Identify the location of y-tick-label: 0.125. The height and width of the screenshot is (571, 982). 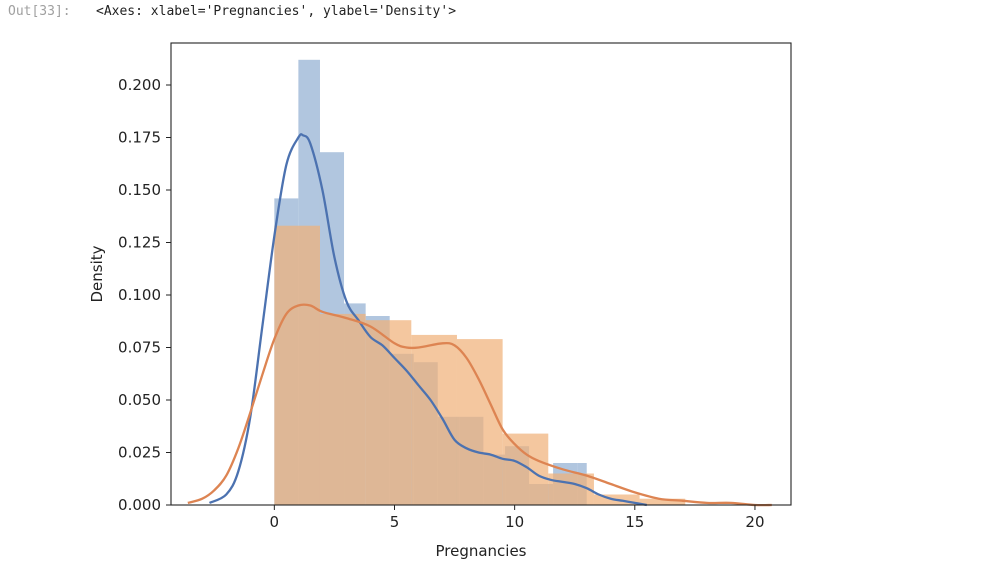
(139, 243).